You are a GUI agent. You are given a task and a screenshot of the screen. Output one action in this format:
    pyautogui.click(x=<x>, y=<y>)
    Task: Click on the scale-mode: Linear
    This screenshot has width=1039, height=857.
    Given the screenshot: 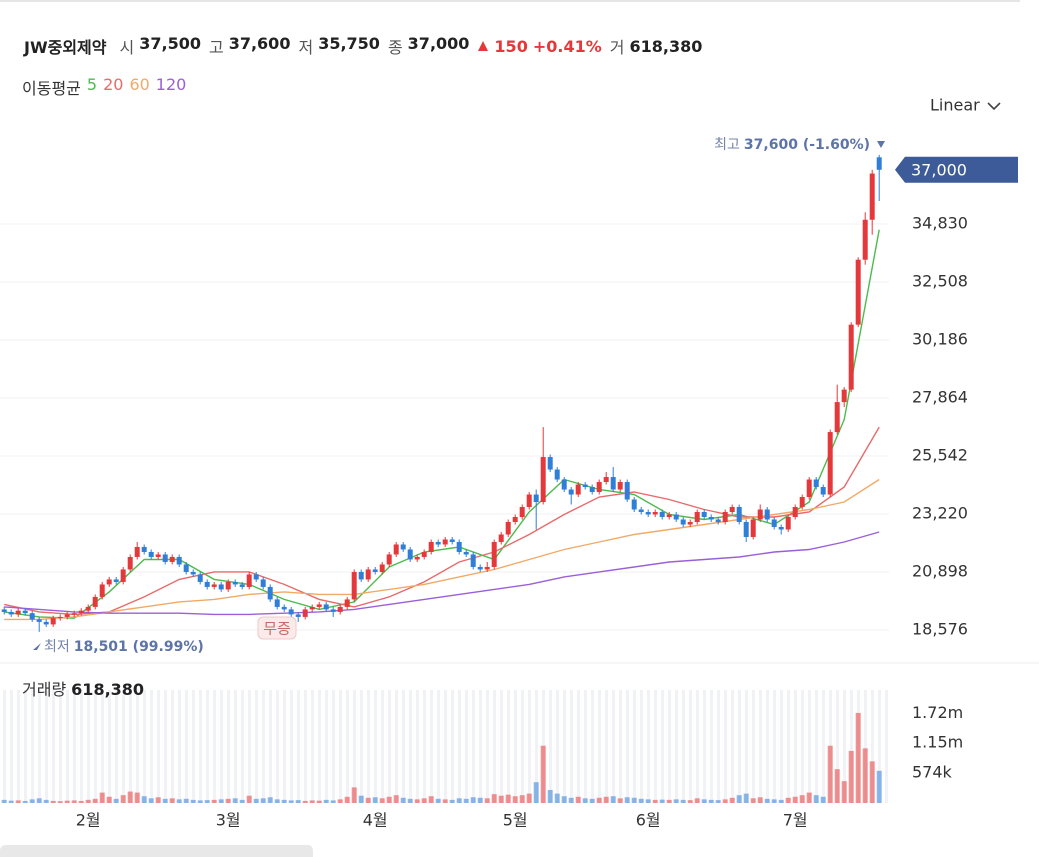 What is the action you would take?
    pyautogui.click(x=955, y=105)
    